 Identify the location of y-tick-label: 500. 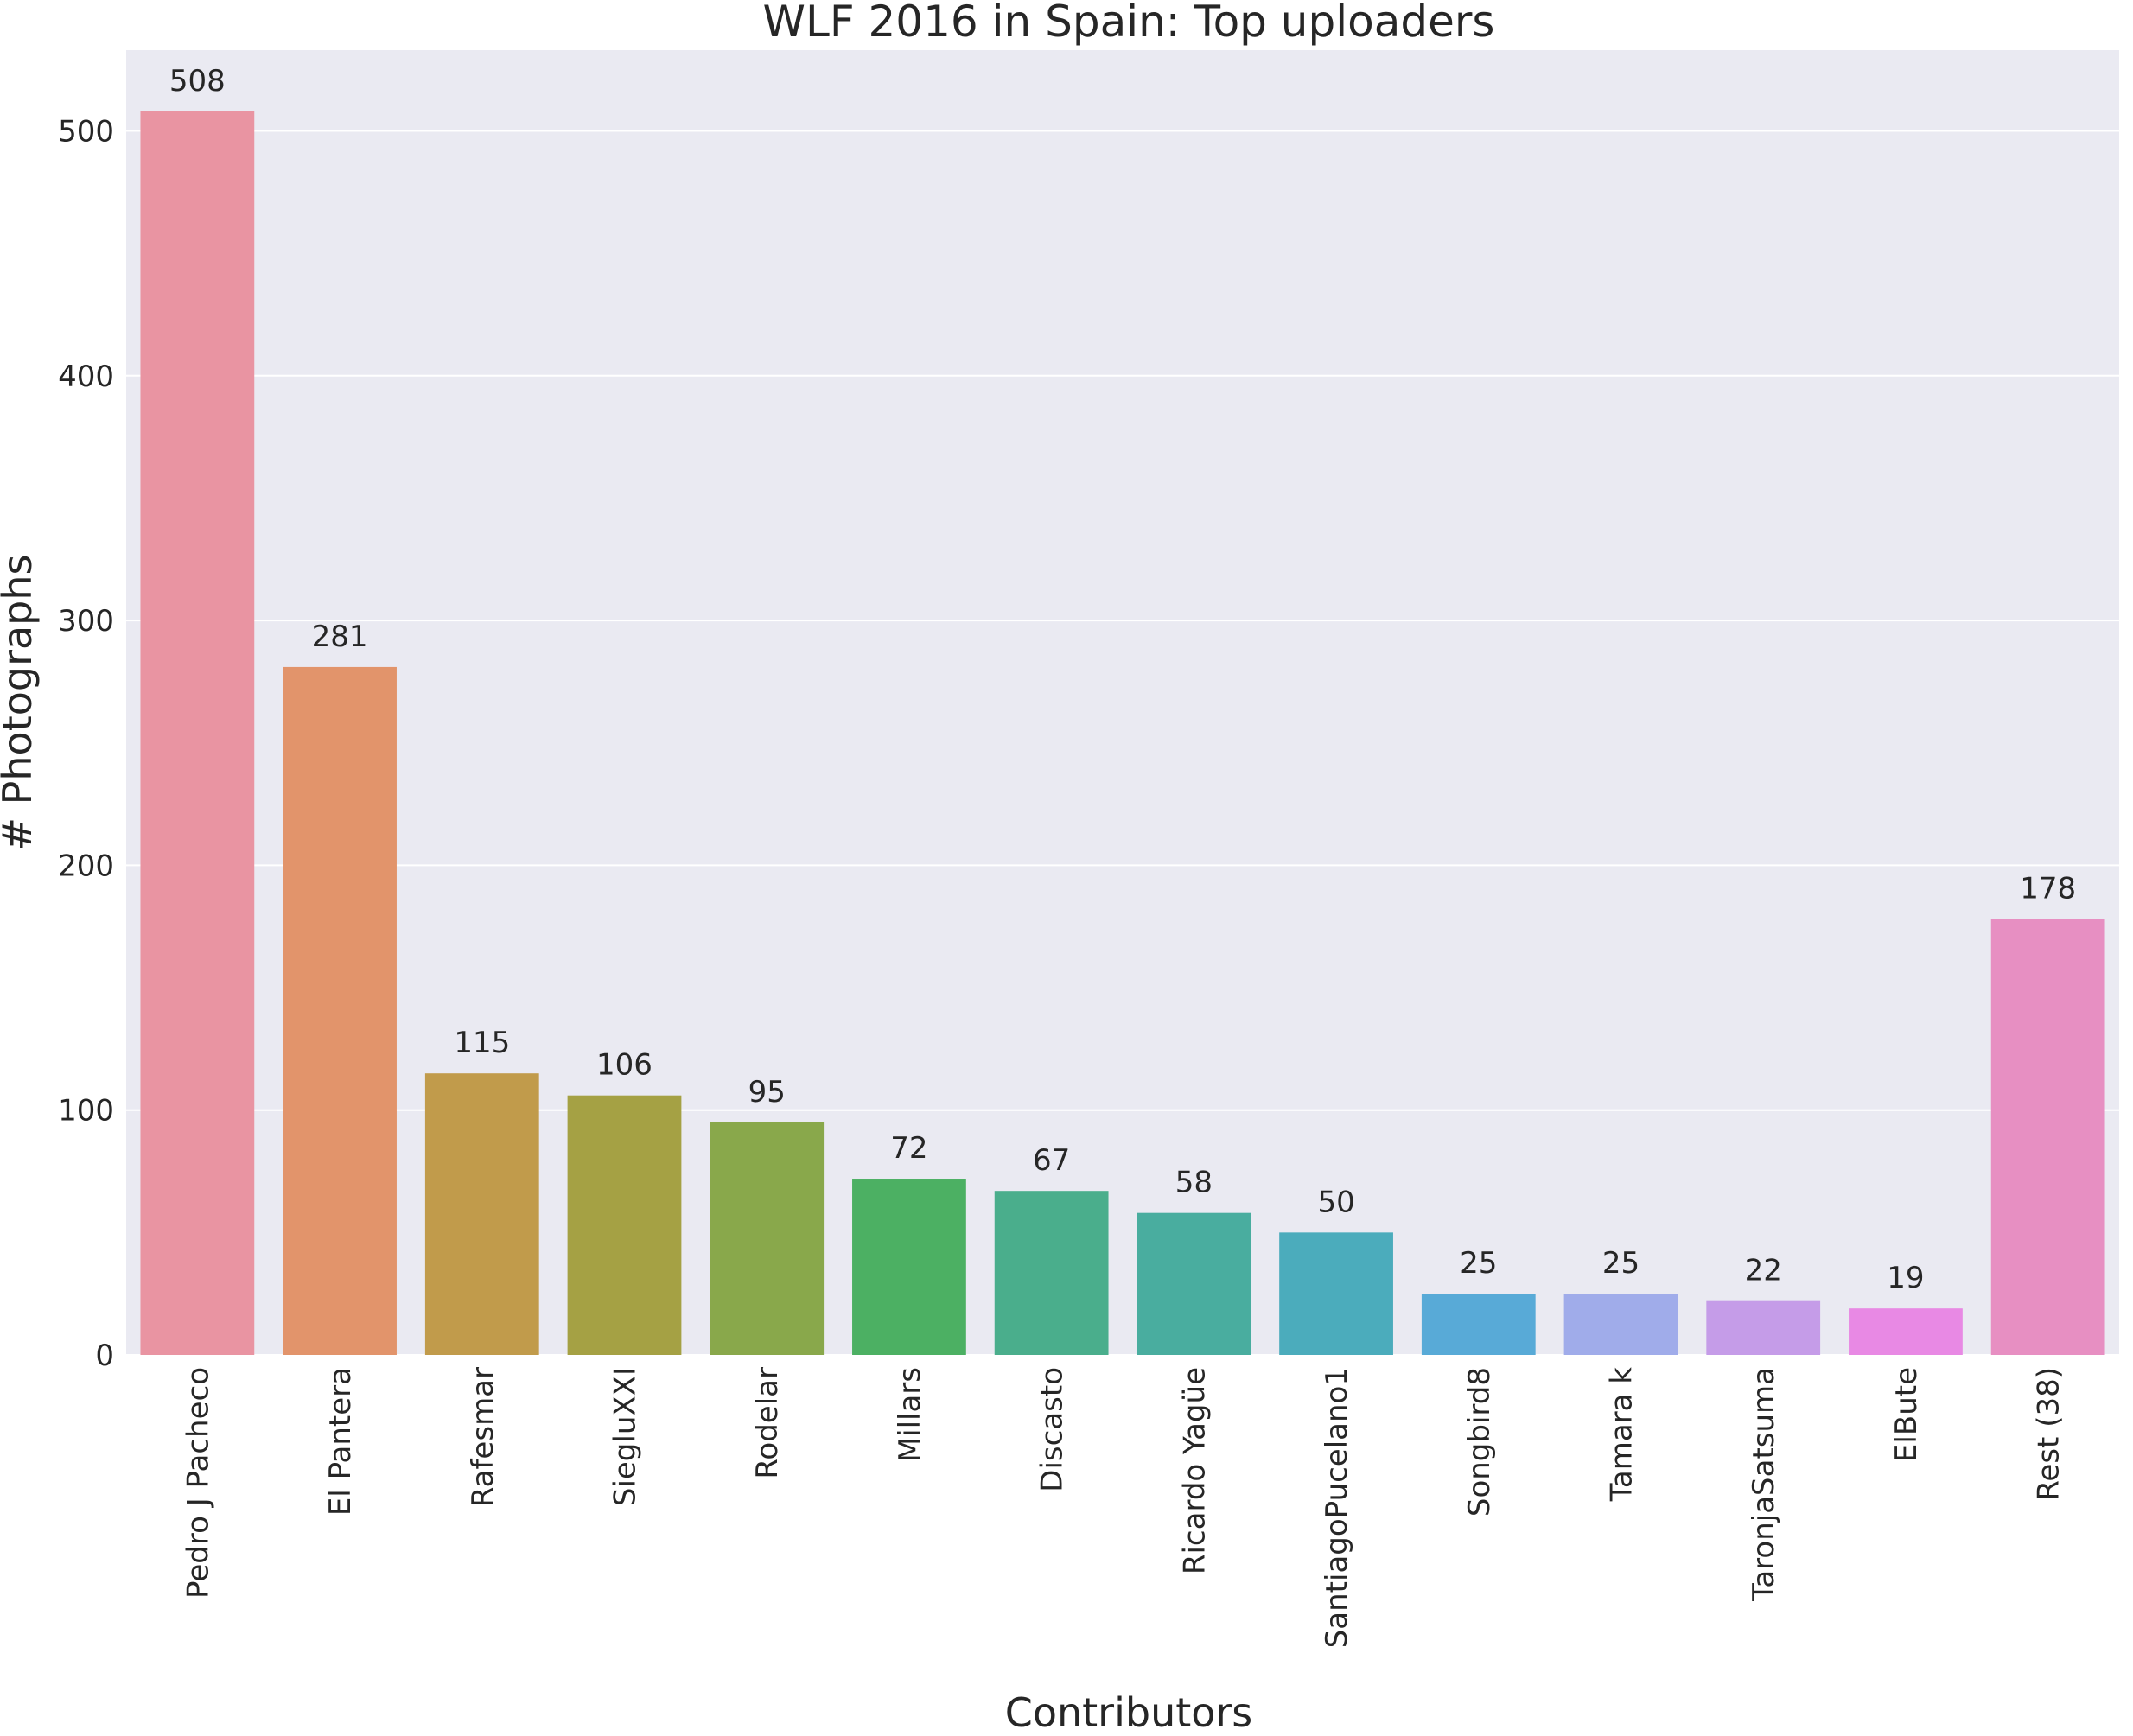
(86, 131).